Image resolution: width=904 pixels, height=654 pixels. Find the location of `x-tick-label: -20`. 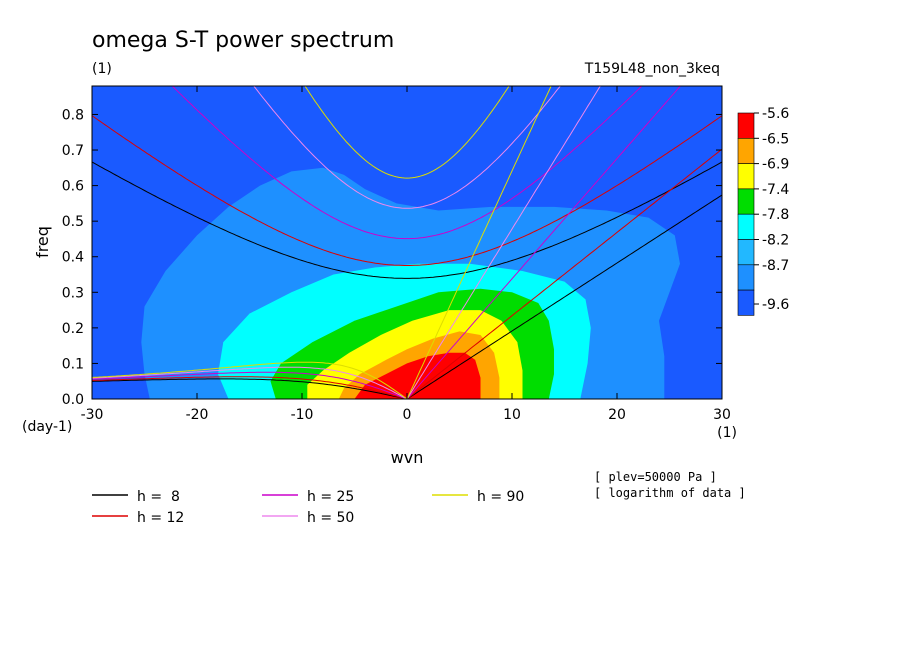

x-tick-label: -20 is located at coordinates (197, 415).